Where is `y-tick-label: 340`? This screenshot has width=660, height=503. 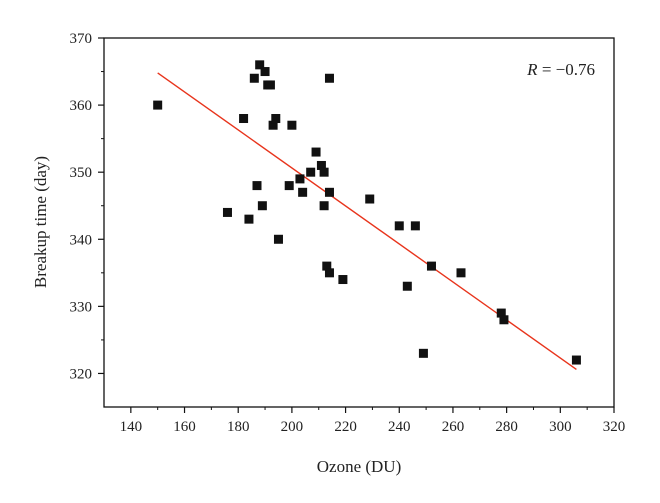 y-tick-label: 340 is located at coordinates (81, 240).